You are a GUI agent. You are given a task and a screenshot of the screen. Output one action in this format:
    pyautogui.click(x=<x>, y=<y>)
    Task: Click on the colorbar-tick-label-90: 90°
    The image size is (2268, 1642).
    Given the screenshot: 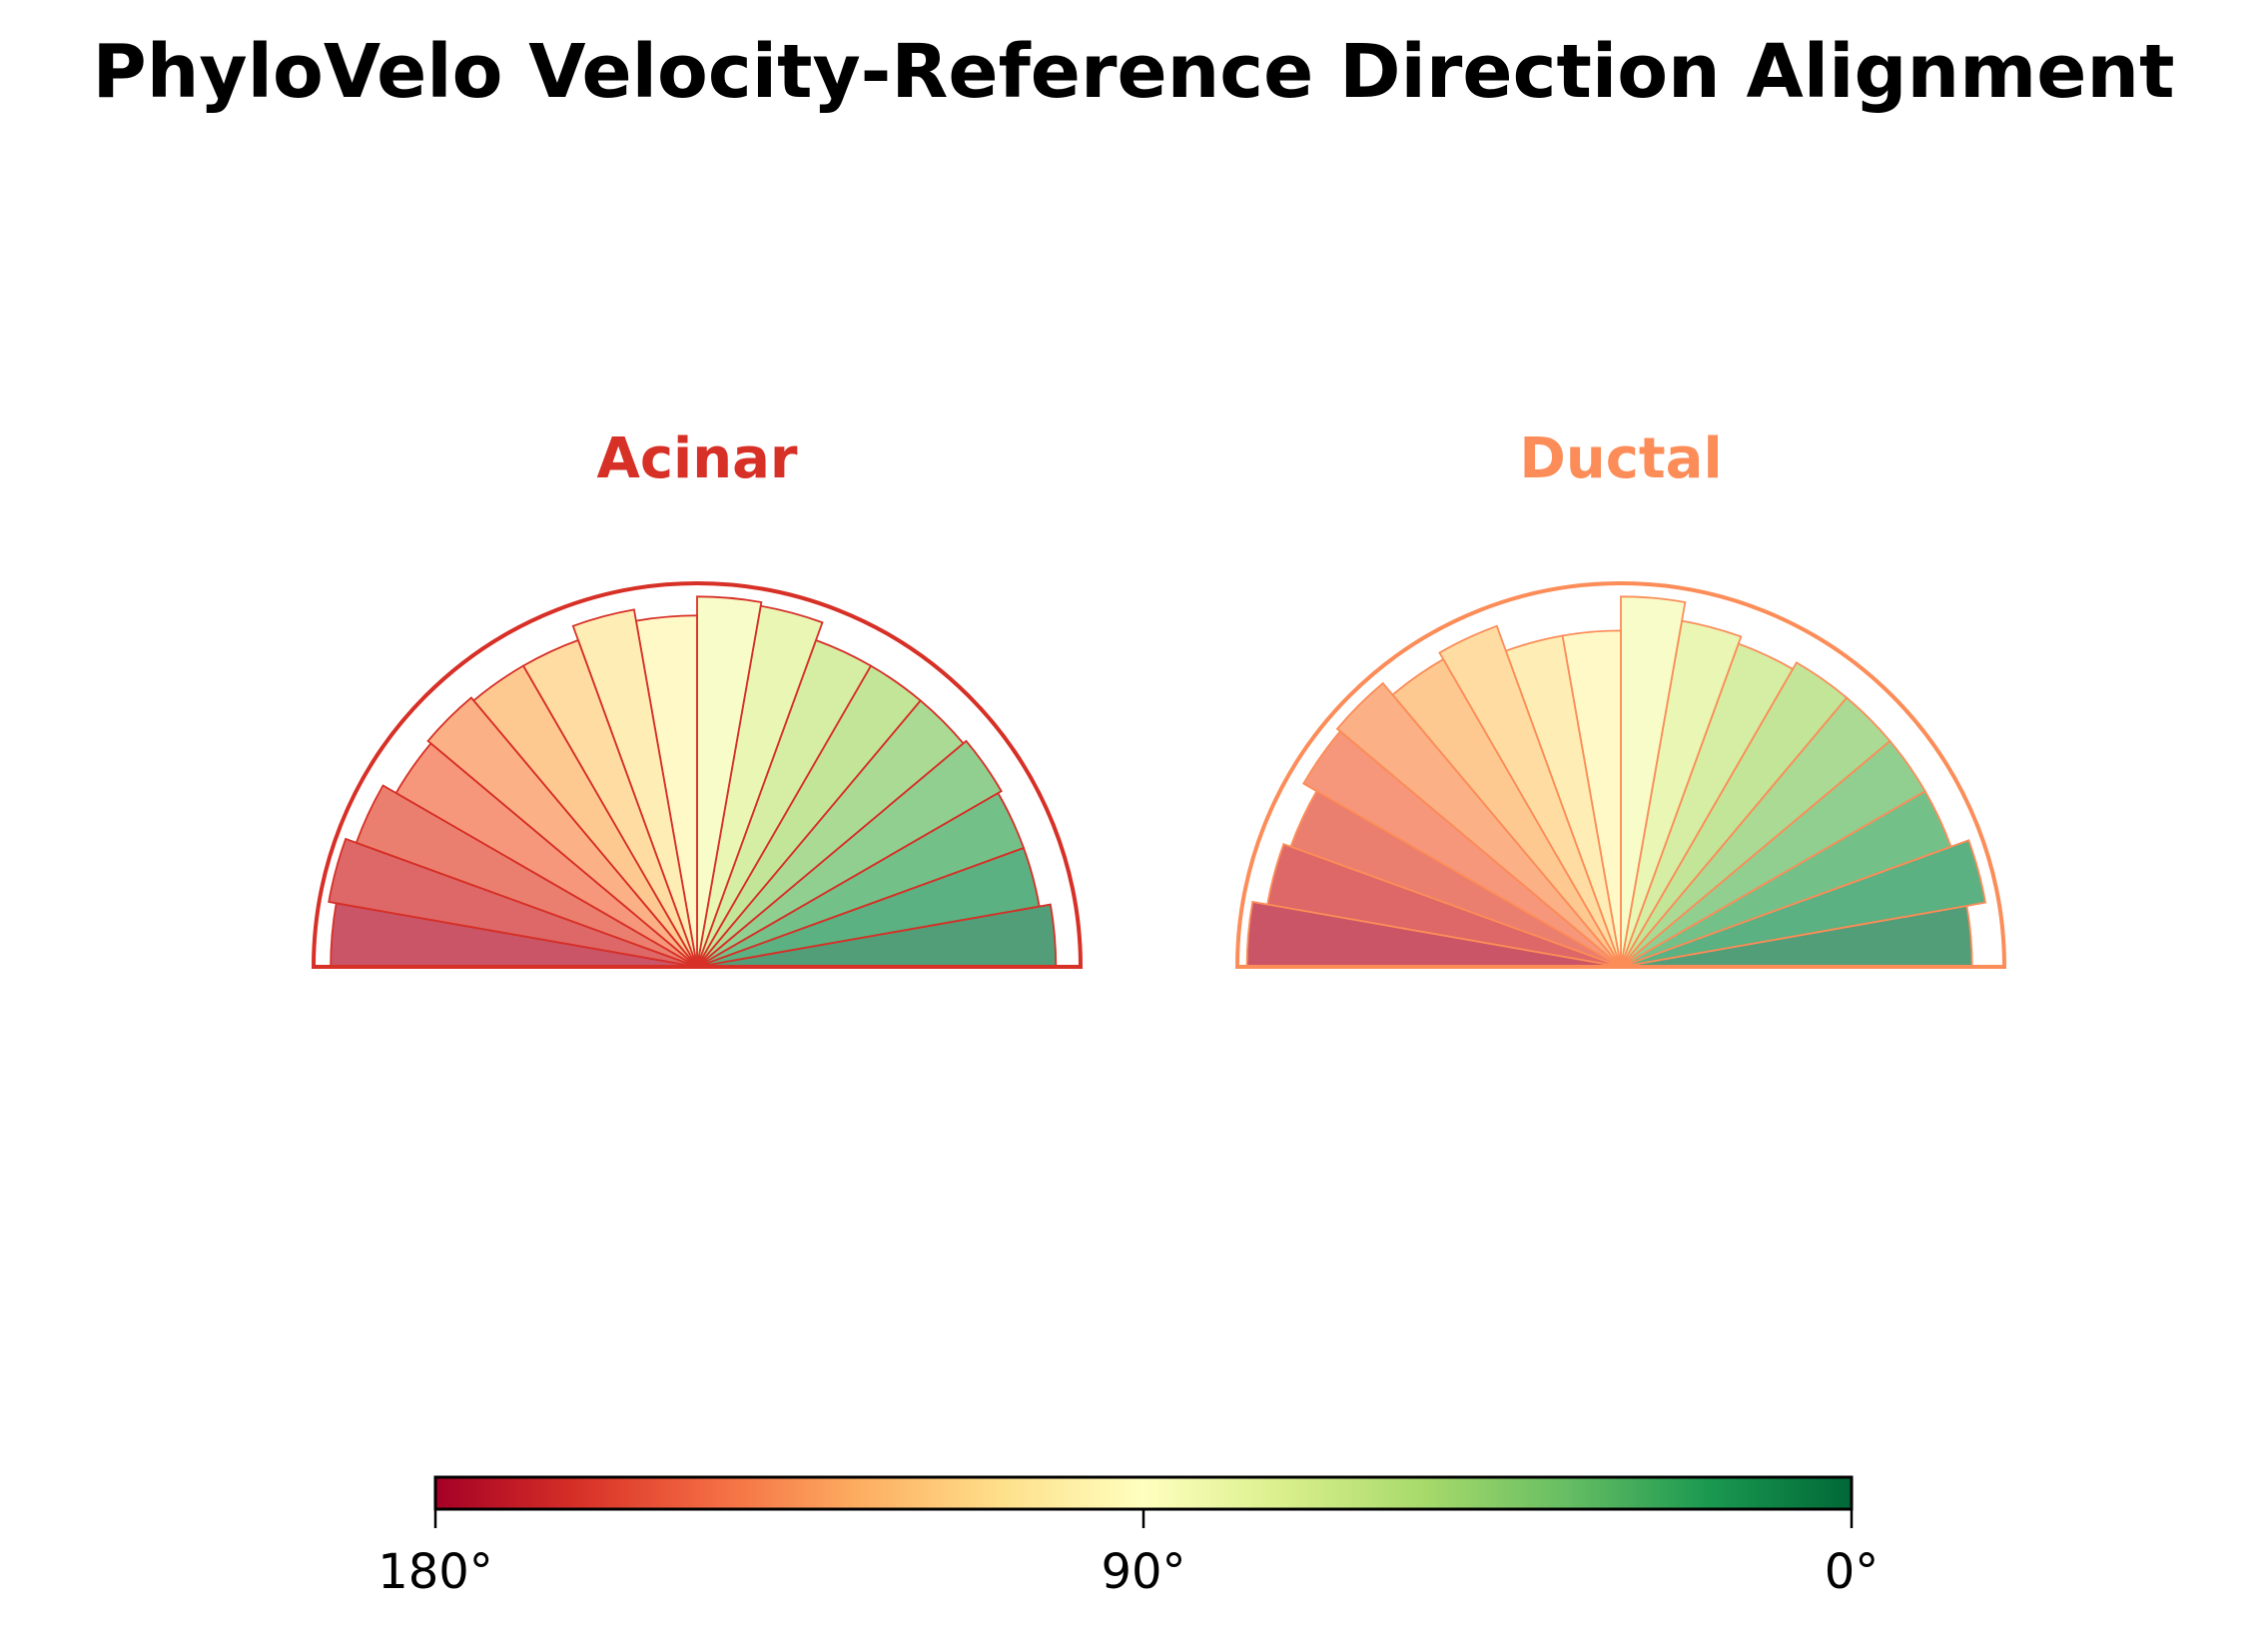 What is the action you would take?
    pyautogui.click(x=1143, y=1572)
    